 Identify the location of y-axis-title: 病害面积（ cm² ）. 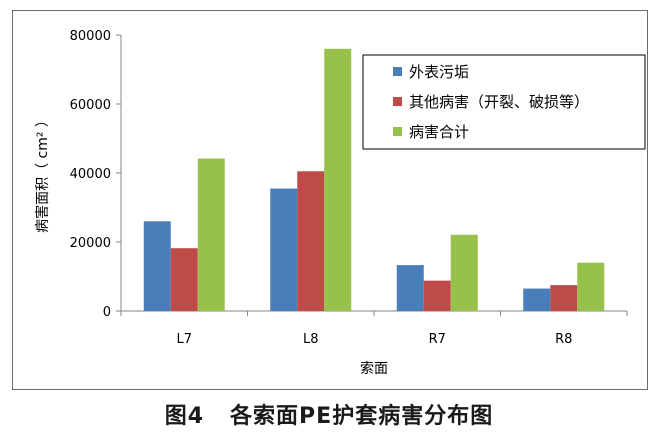
(43, 173).